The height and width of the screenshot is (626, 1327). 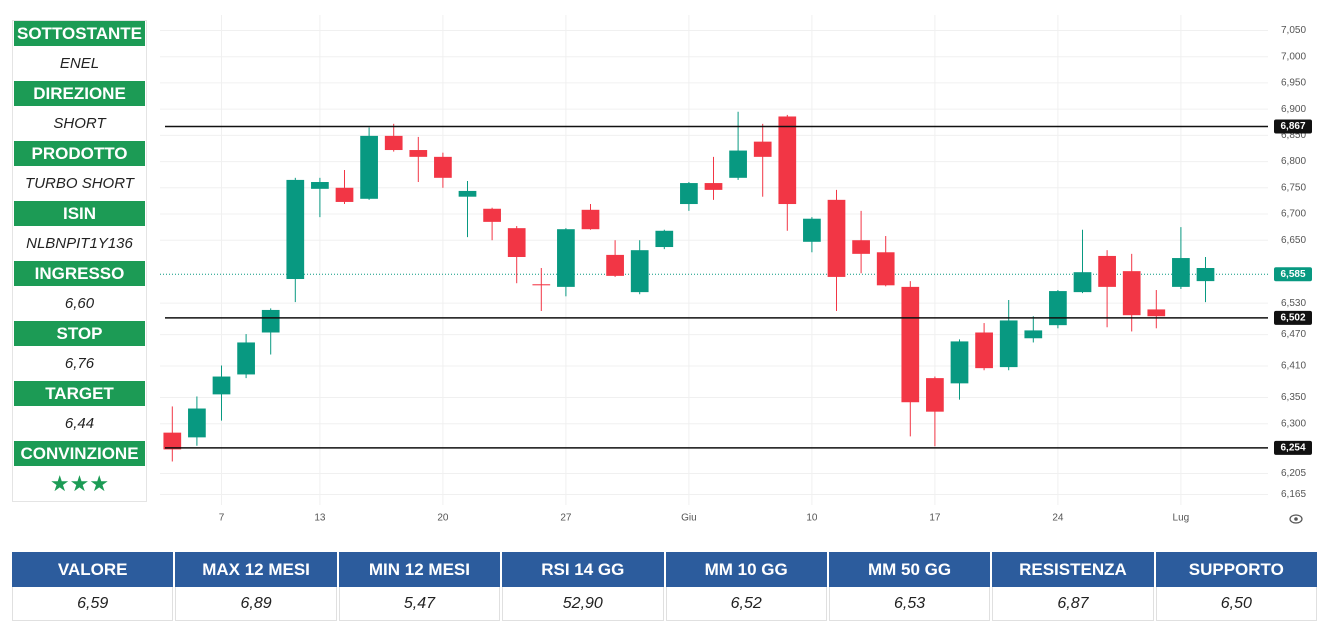 I want to click on x-tick-label: 10, so click(x=812, y=518).